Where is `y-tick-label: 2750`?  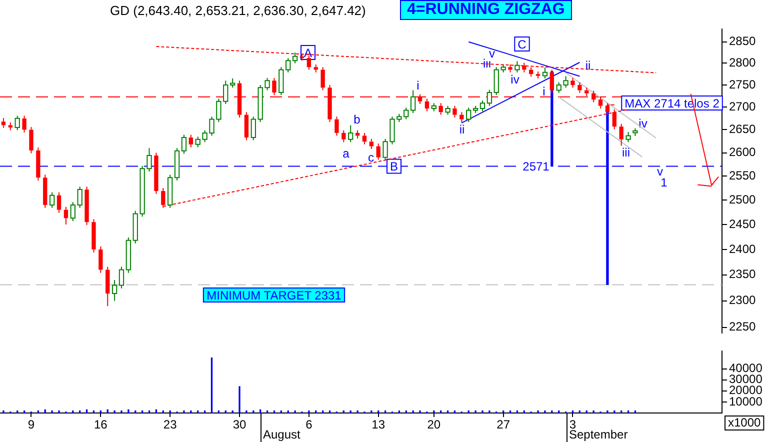 y-tick-label: 2750 is located at coordinates (742, 84).